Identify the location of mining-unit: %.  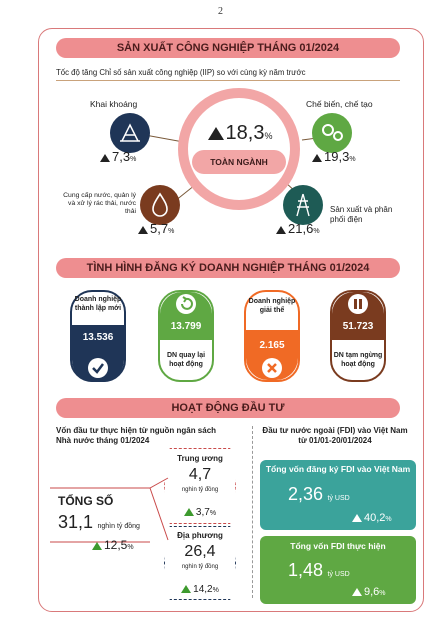
(133, 159).